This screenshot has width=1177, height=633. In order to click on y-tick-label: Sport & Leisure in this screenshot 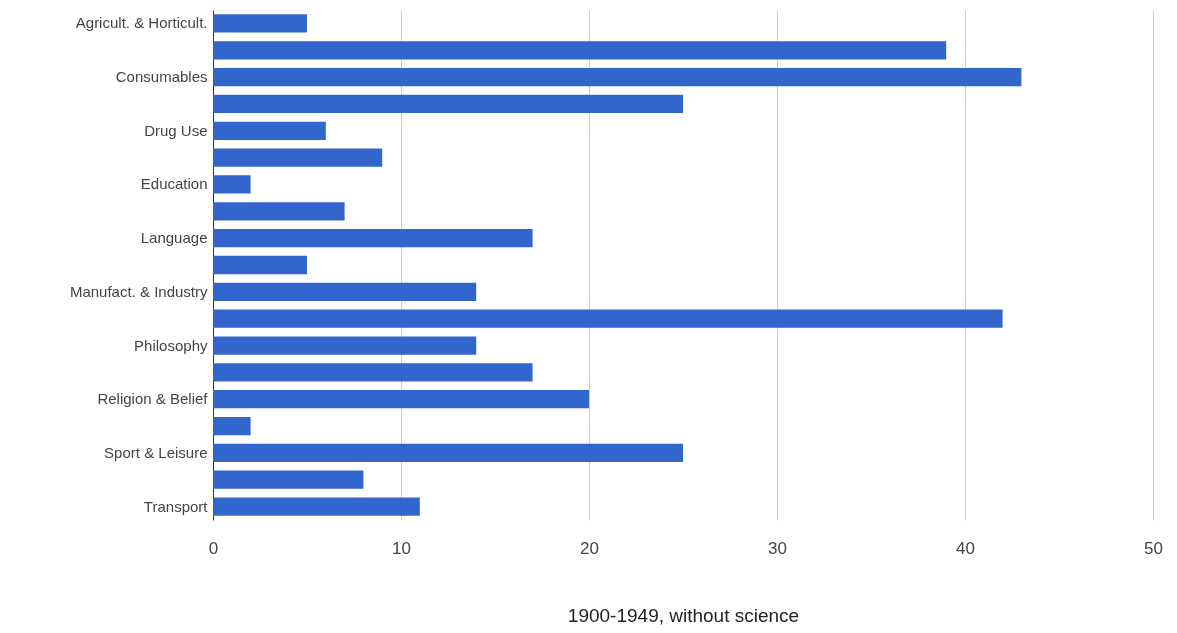, I will do `click(156, 452)`.